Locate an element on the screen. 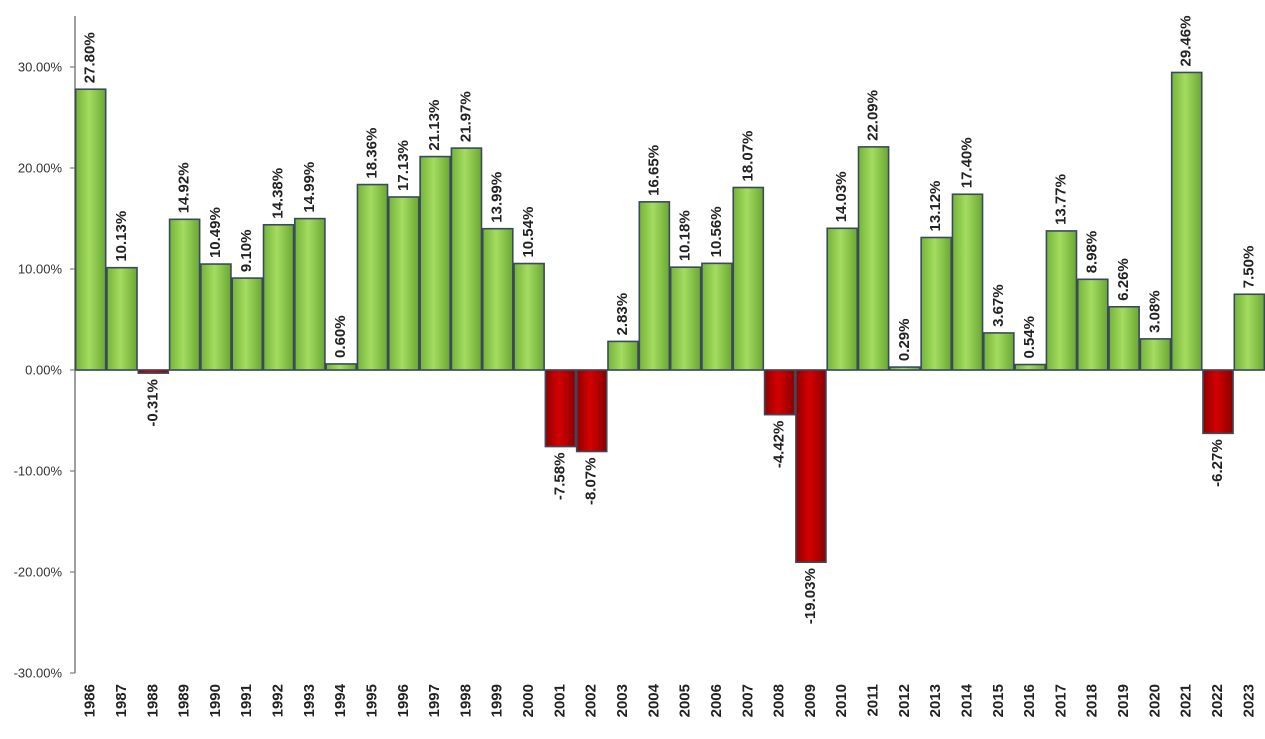 The width and height of the screenshot is (1265, 739). data-label-2012: 0.29% is located at coordinates (904, 340).